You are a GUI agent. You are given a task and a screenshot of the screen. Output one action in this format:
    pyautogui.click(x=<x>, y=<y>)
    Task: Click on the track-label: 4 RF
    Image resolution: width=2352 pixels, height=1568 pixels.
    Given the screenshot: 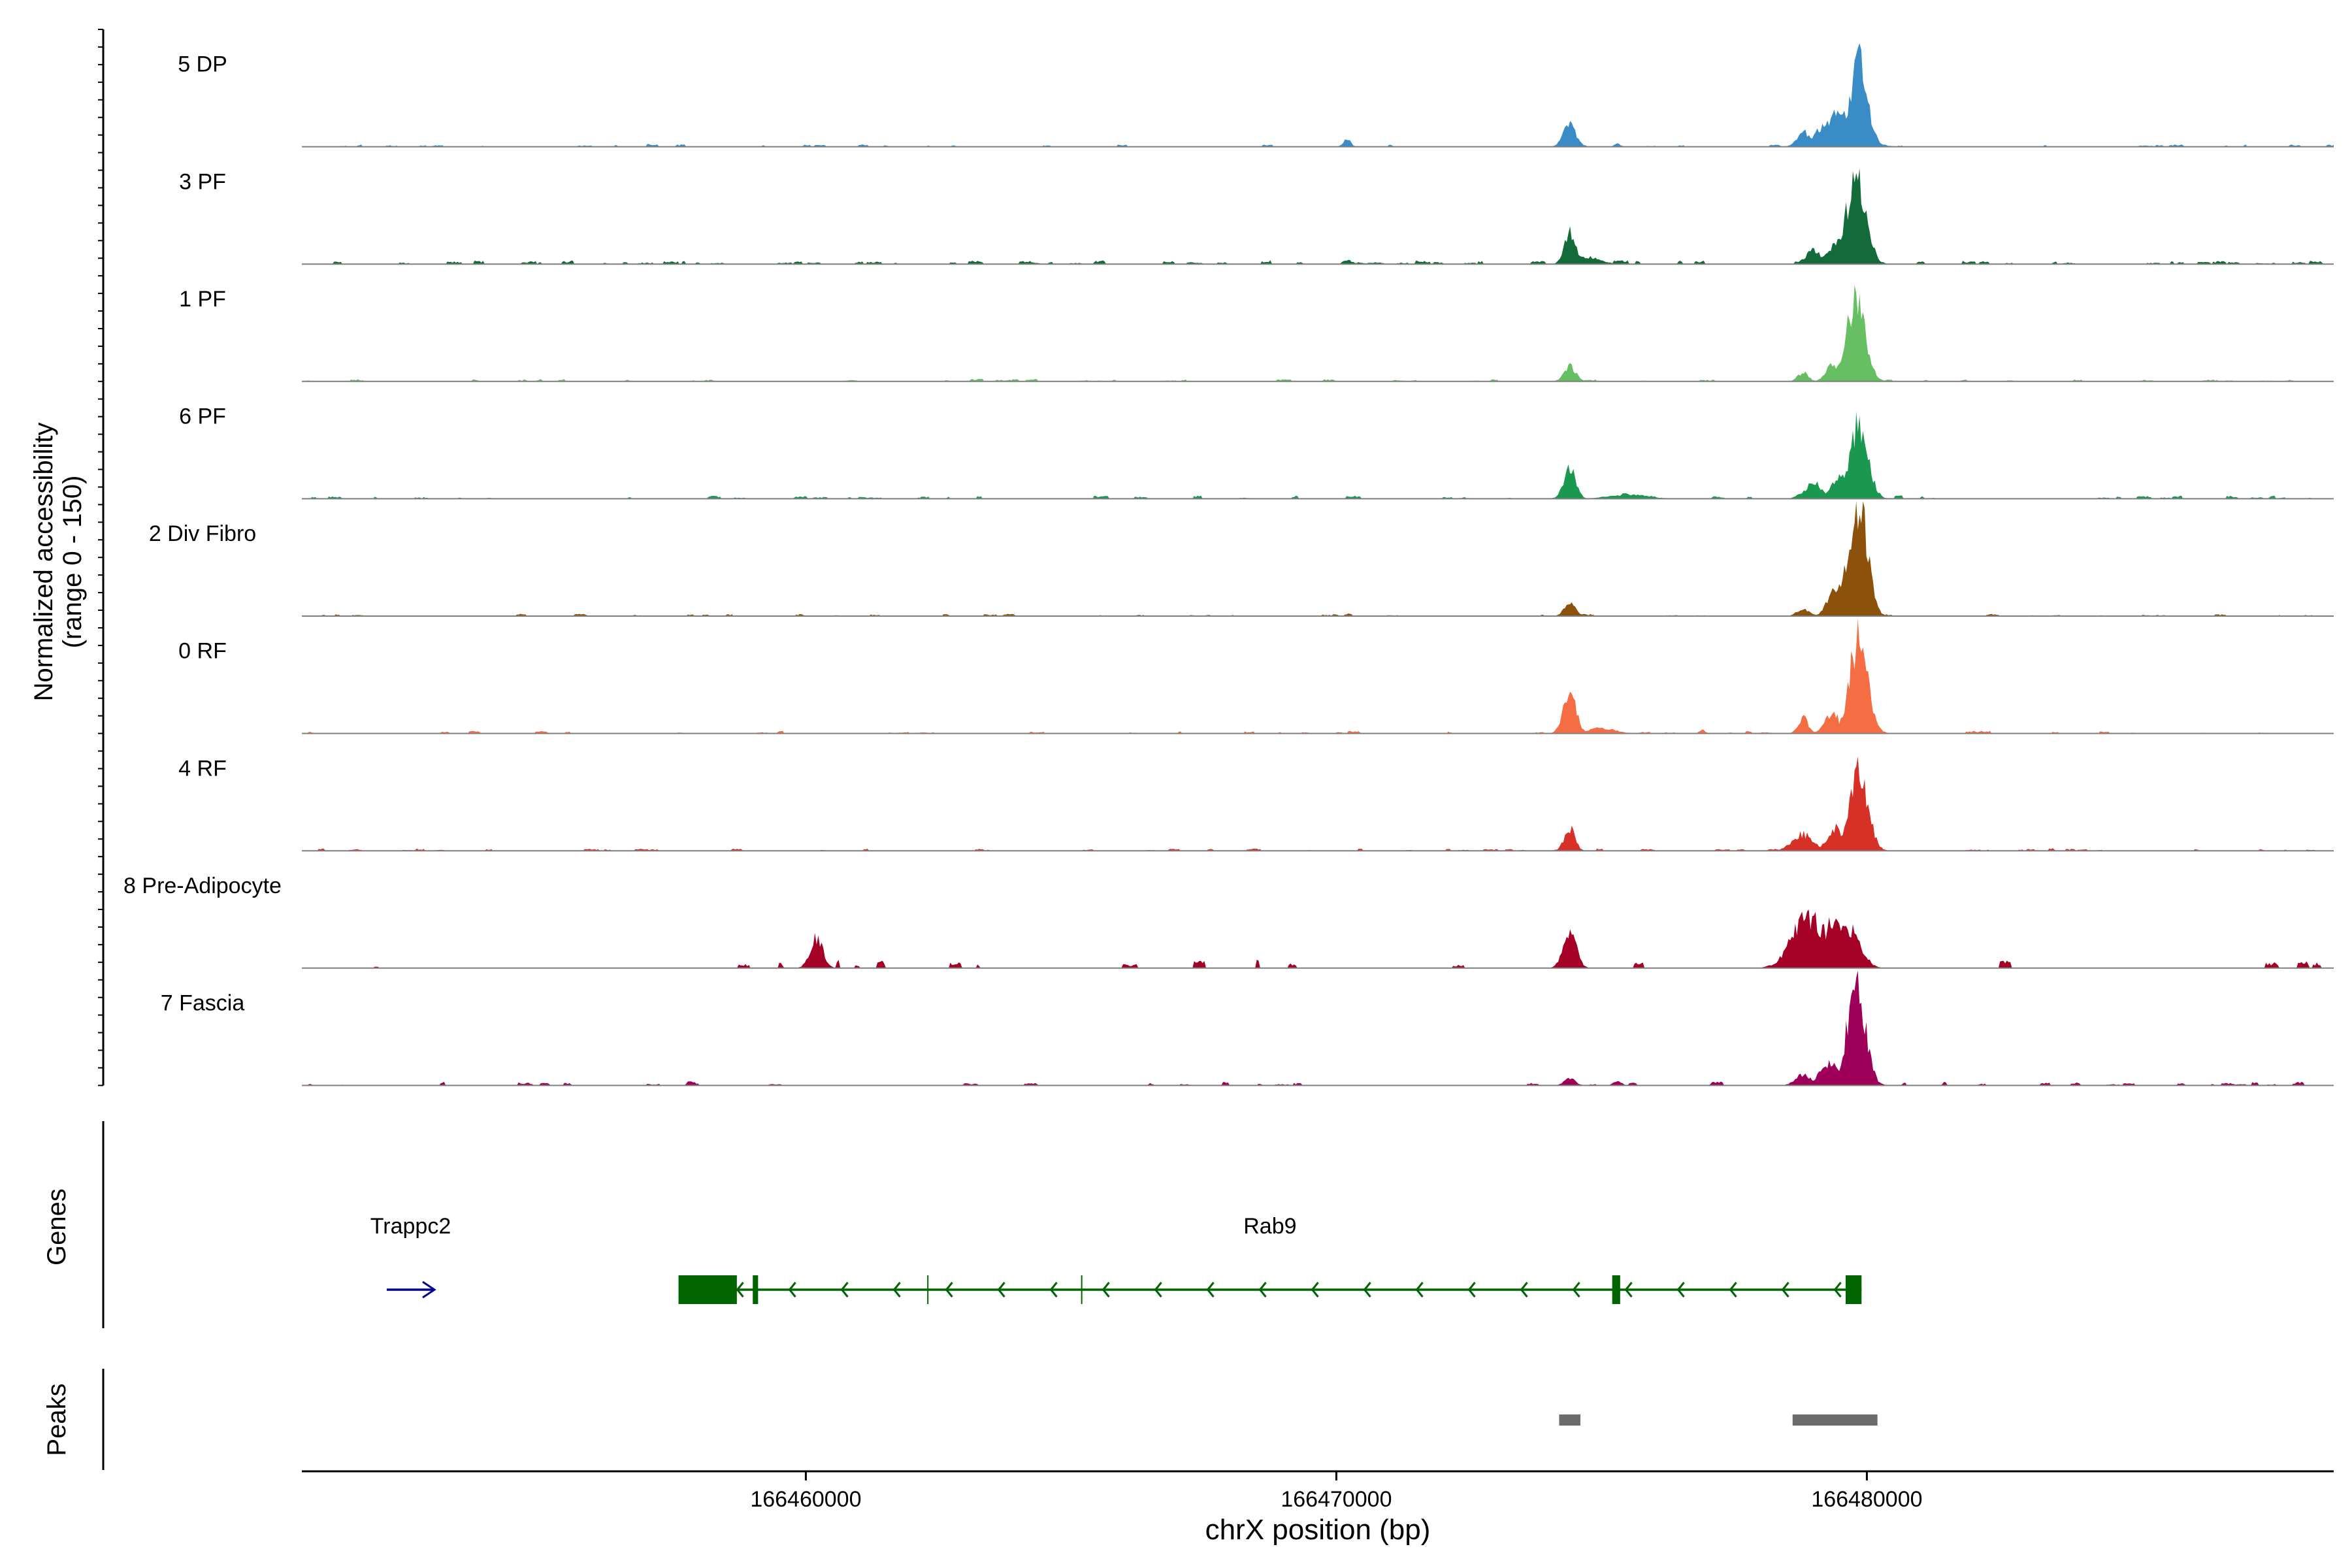 What is the action you would take?
    pyautogui.click(x=202, y=768)
    